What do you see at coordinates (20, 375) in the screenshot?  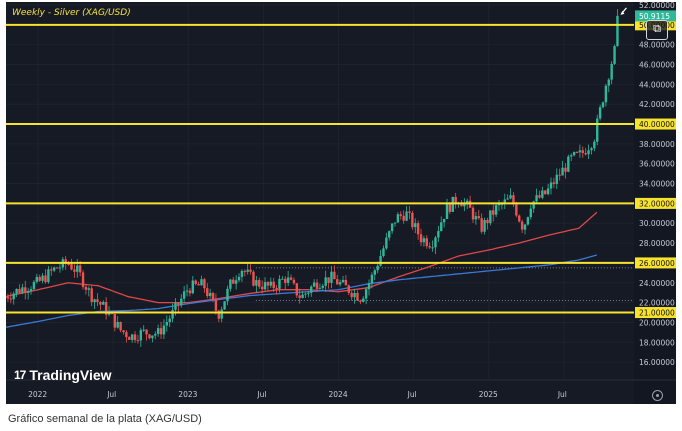 I see `tradingview-logo-mark: 17` at bounding box center [20, 375].